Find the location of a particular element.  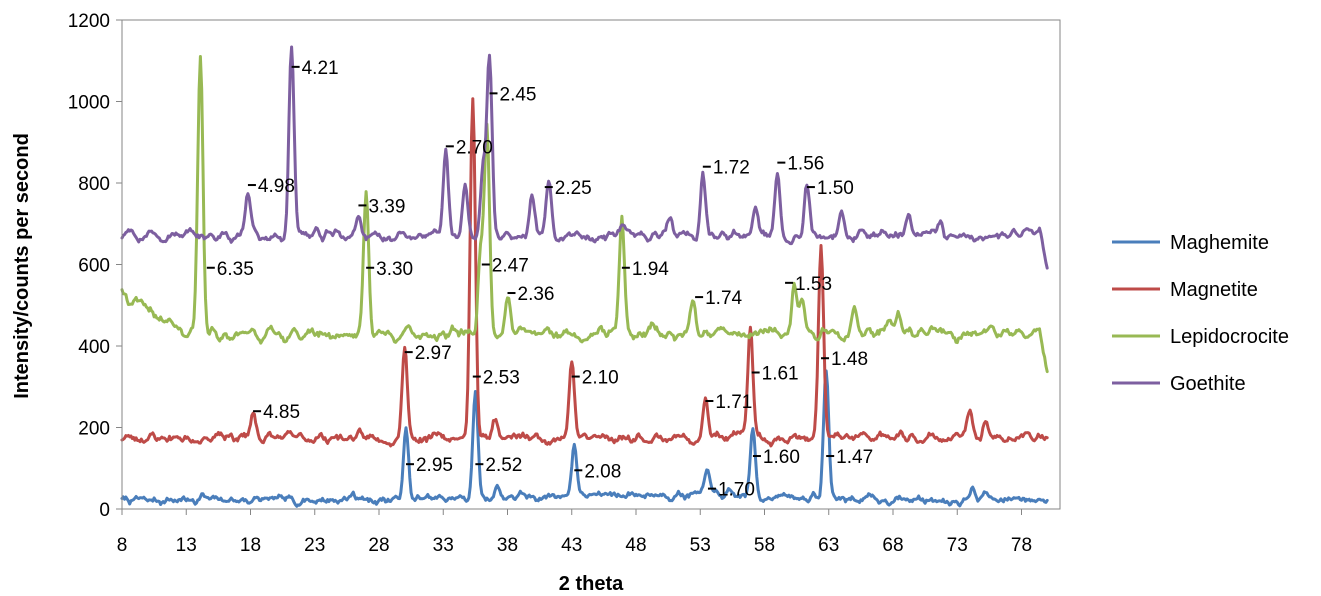

y-tick-label: 1200 is located at coordinates (89, 21).